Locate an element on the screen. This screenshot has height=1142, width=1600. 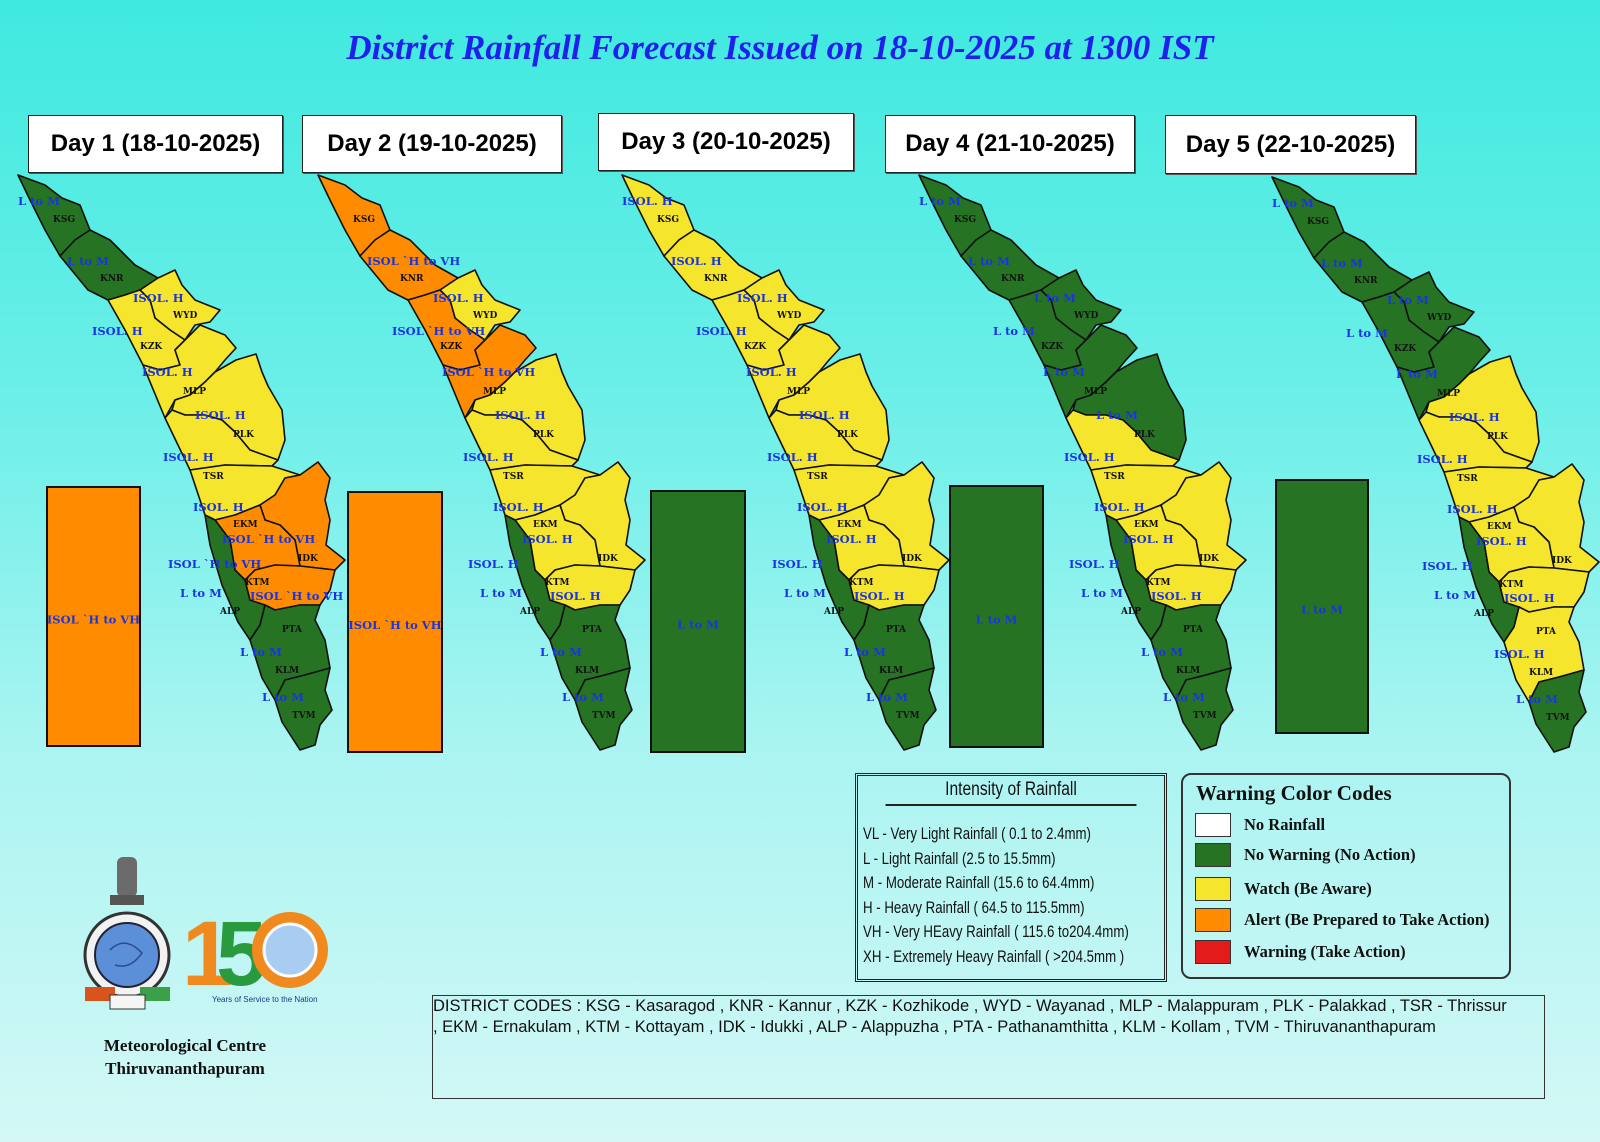
day-1-header: Day 1 (18-10-2025) is located at coordinates (155, 144).